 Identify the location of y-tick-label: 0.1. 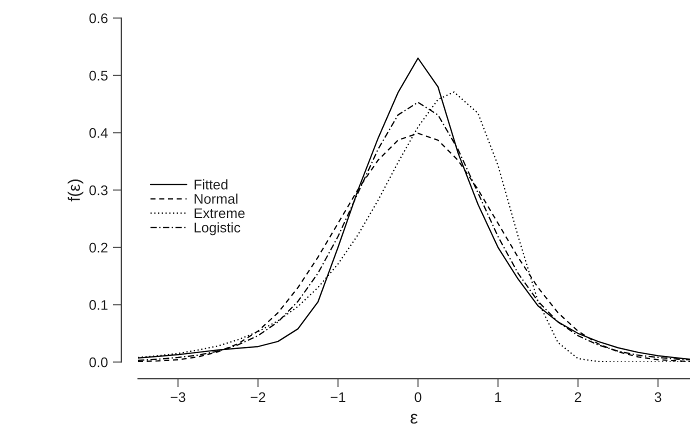
(98, 305).